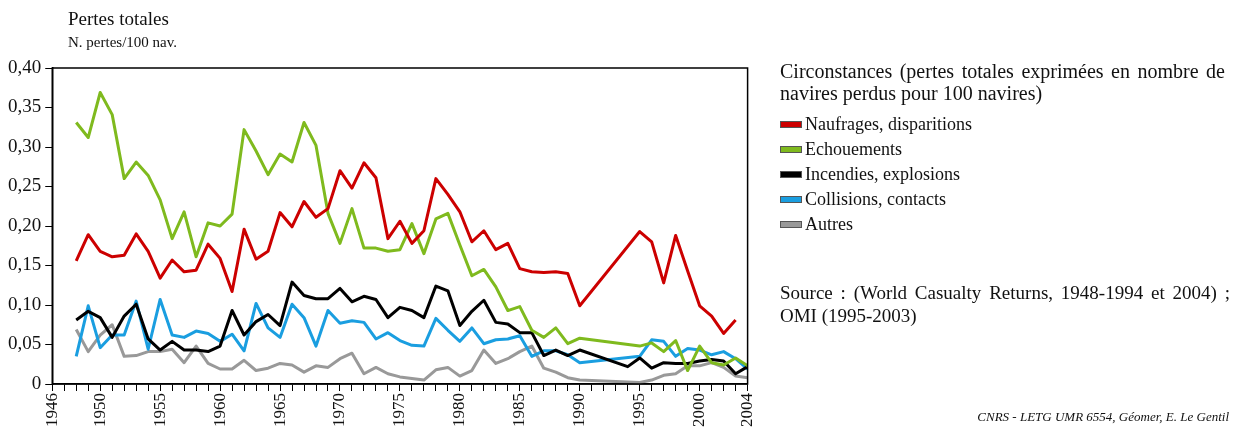  I want to click on y-tick-label: 0,10, so click(25, 303).